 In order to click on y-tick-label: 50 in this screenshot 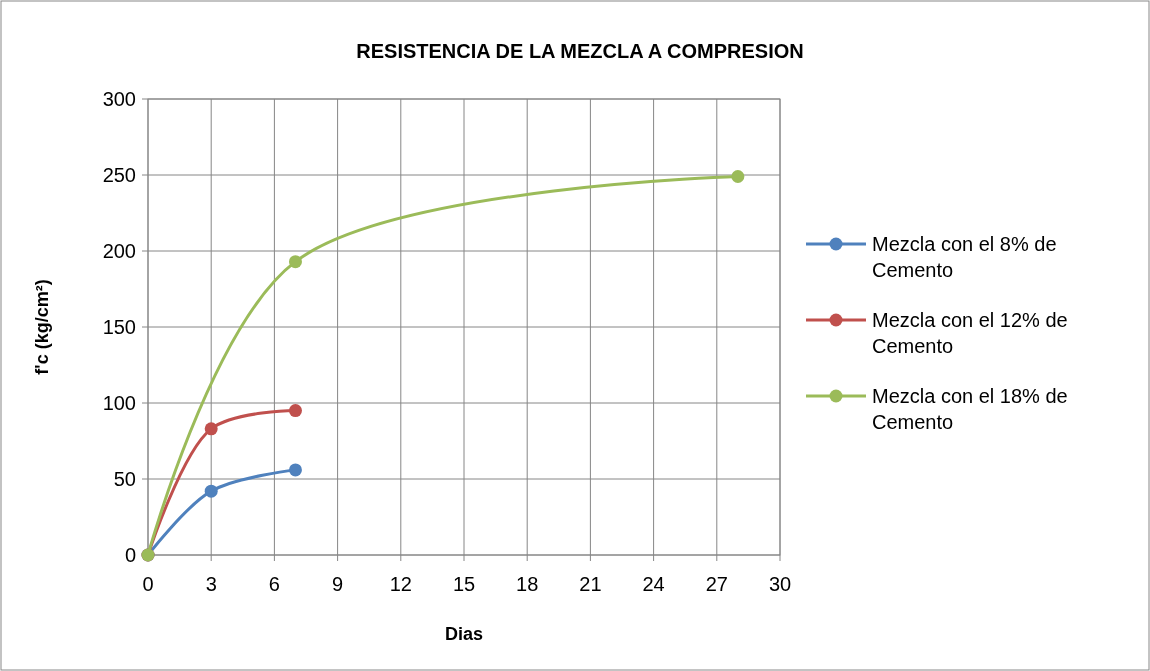, I will do `click(124, 479)`.